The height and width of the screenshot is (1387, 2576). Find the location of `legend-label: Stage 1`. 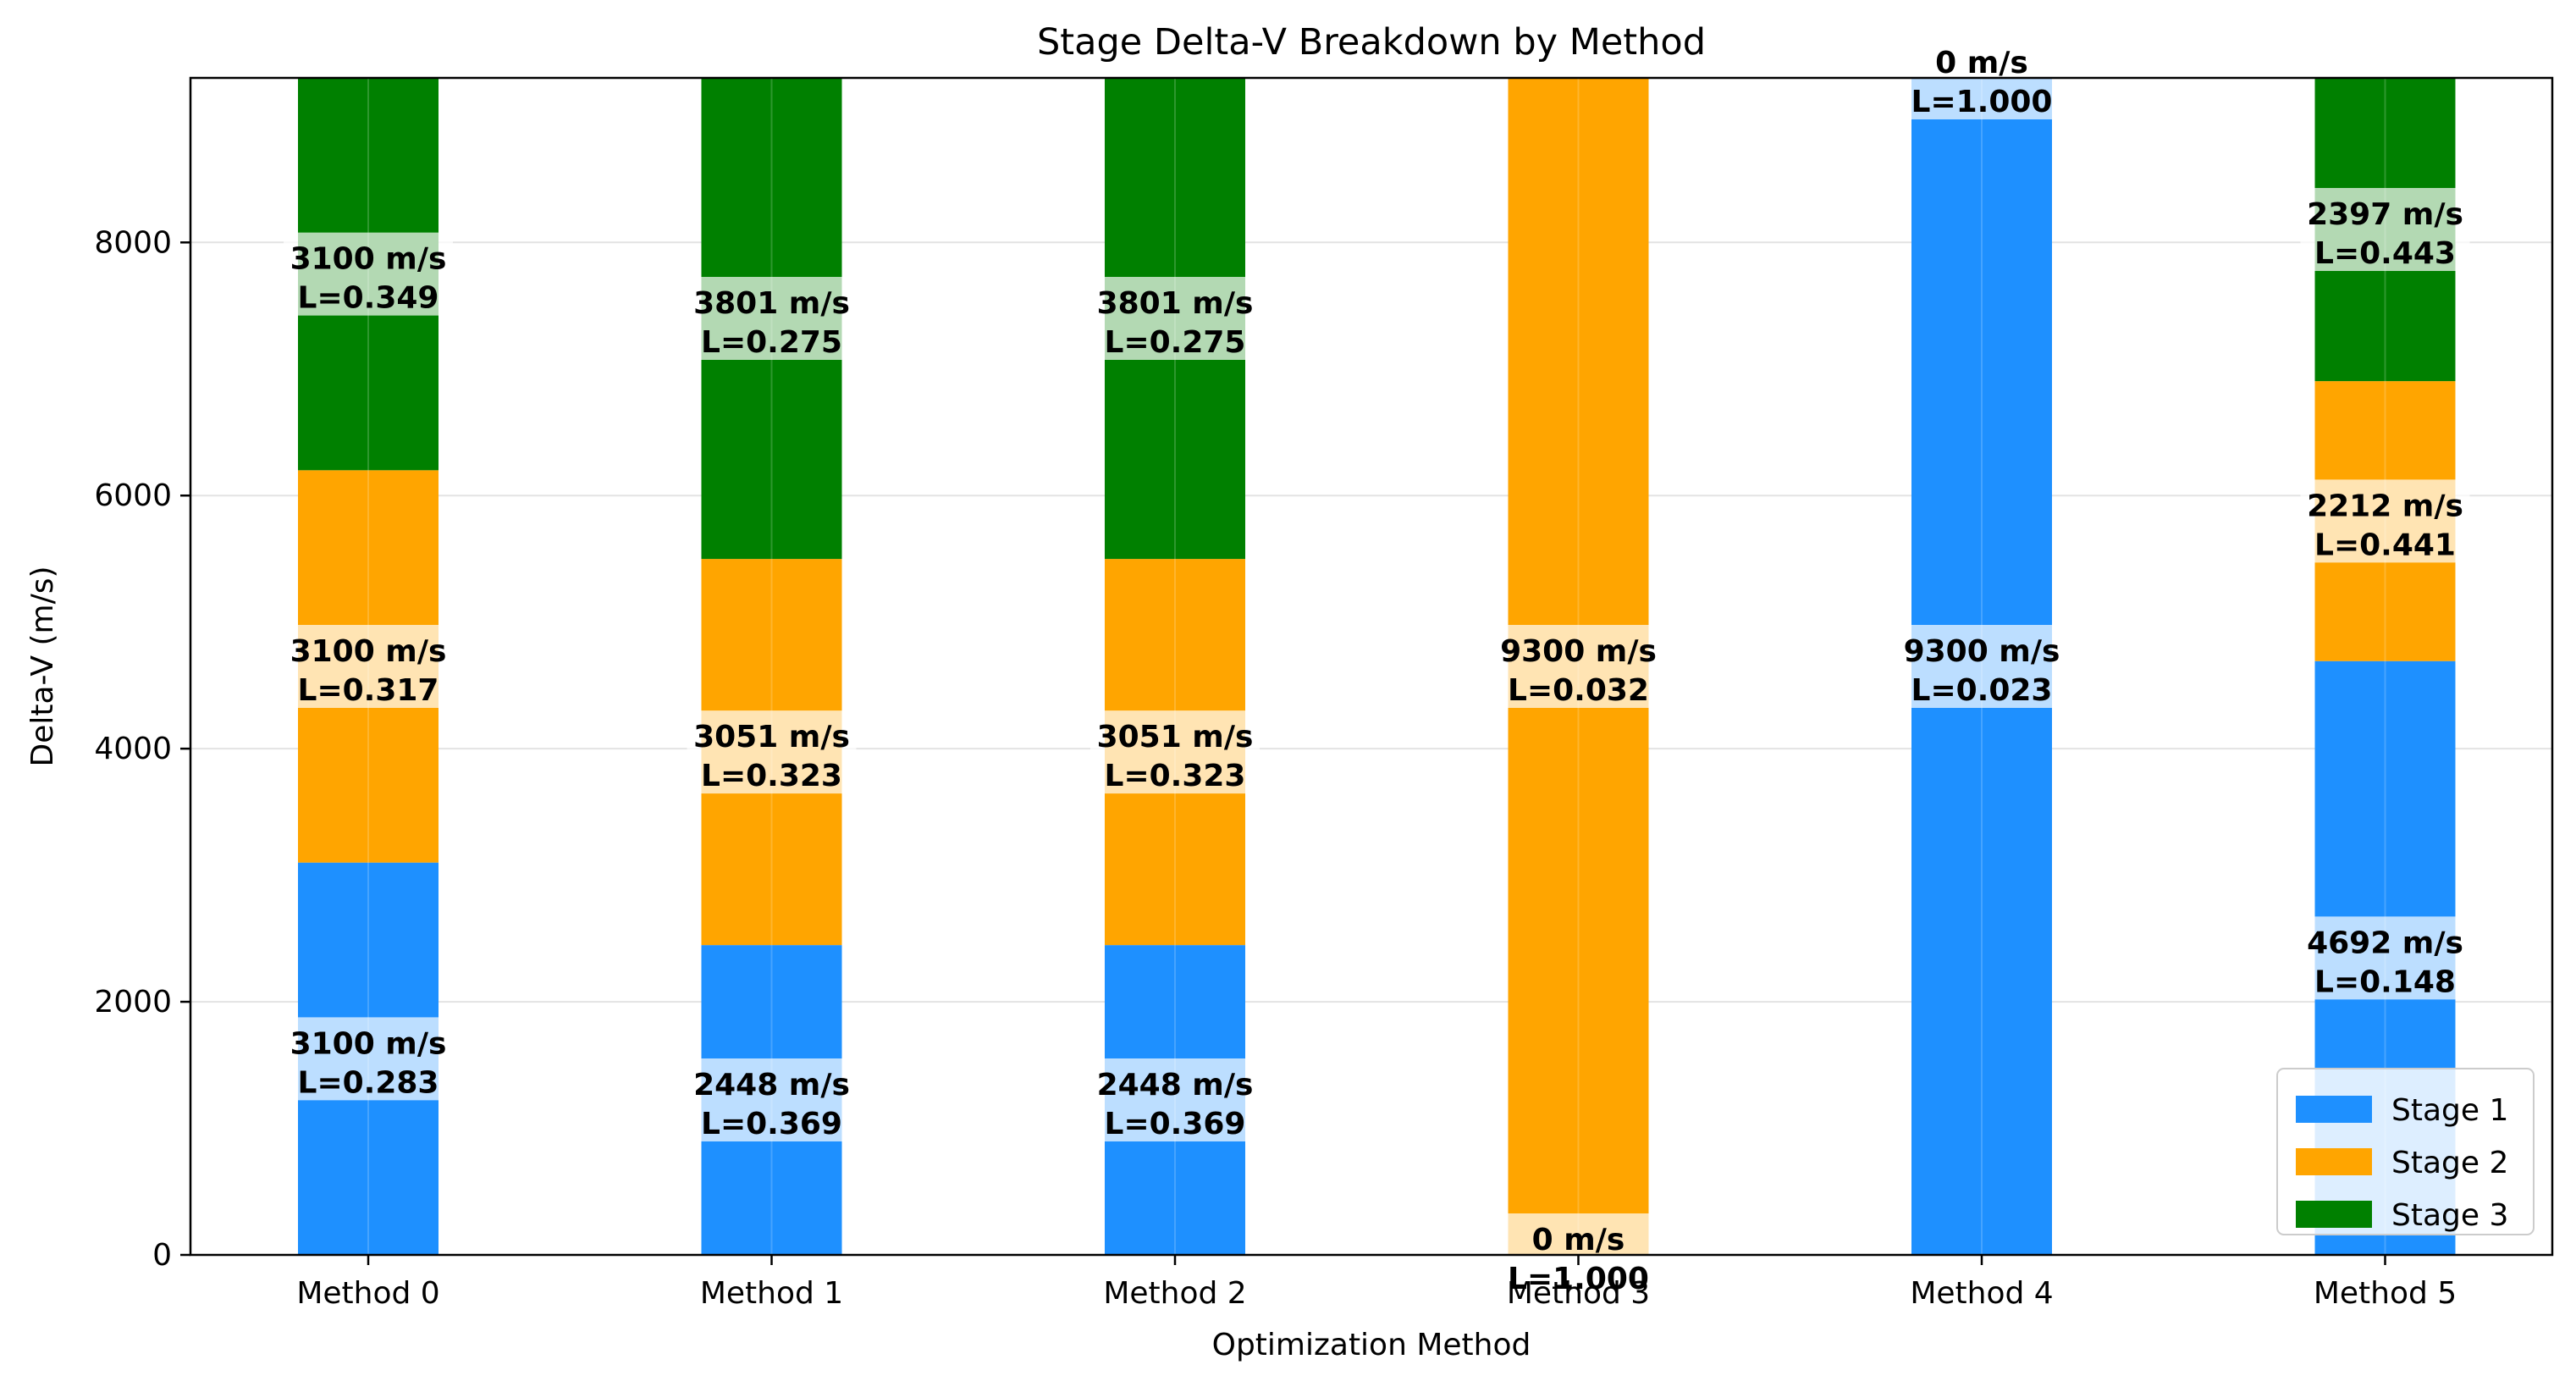

legend-label: Stage 1 is located at coordinates (2450, 1110).